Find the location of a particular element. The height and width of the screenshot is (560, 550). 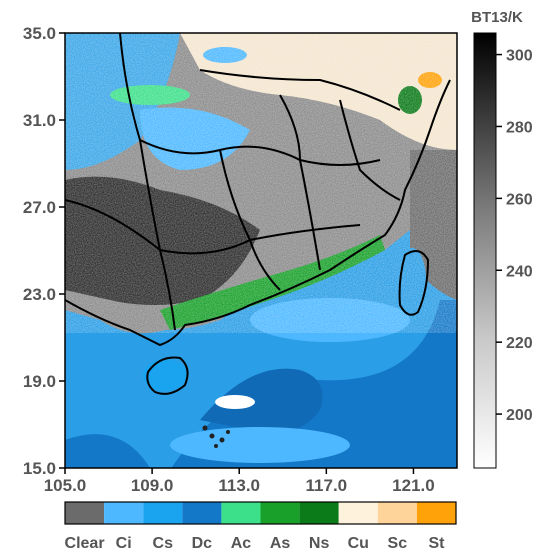

legend-swatch-cs is located at coordinates (163, 513).